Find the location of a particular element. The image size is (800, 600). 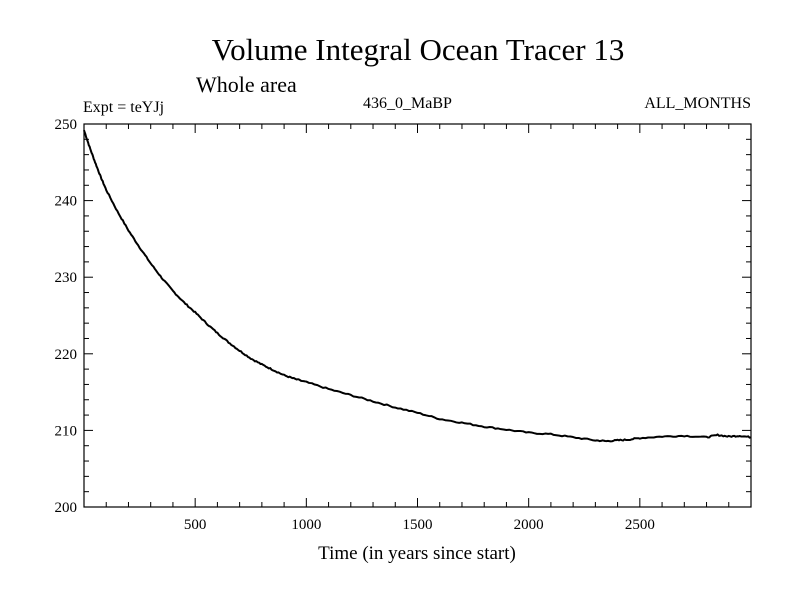

experiment-label: Expt = teYJj is located at coordinates (123, 107).